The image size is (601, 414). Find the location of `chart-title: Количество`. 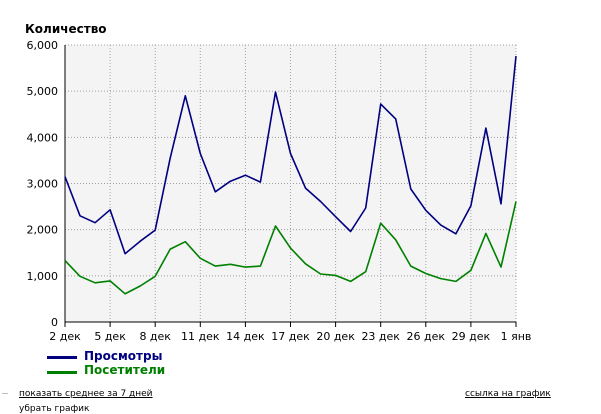

chart-title: Количество is located at coordinates (66, 29).